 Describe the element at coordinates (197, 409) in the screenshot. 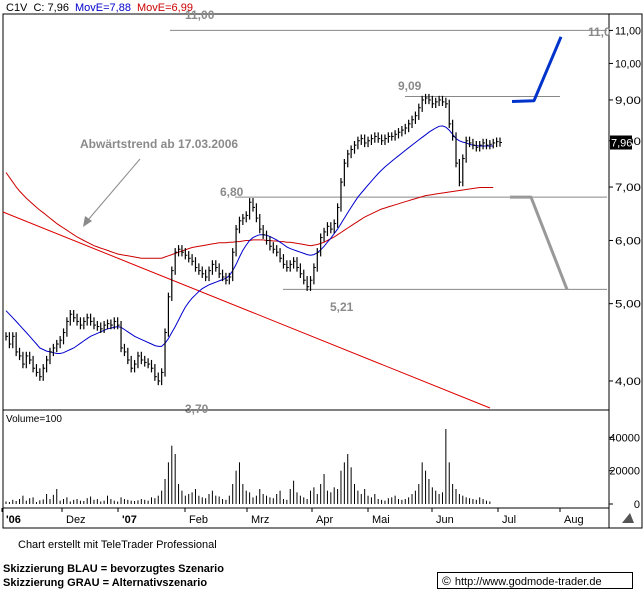

I see `level-label: 3,70` at that location.